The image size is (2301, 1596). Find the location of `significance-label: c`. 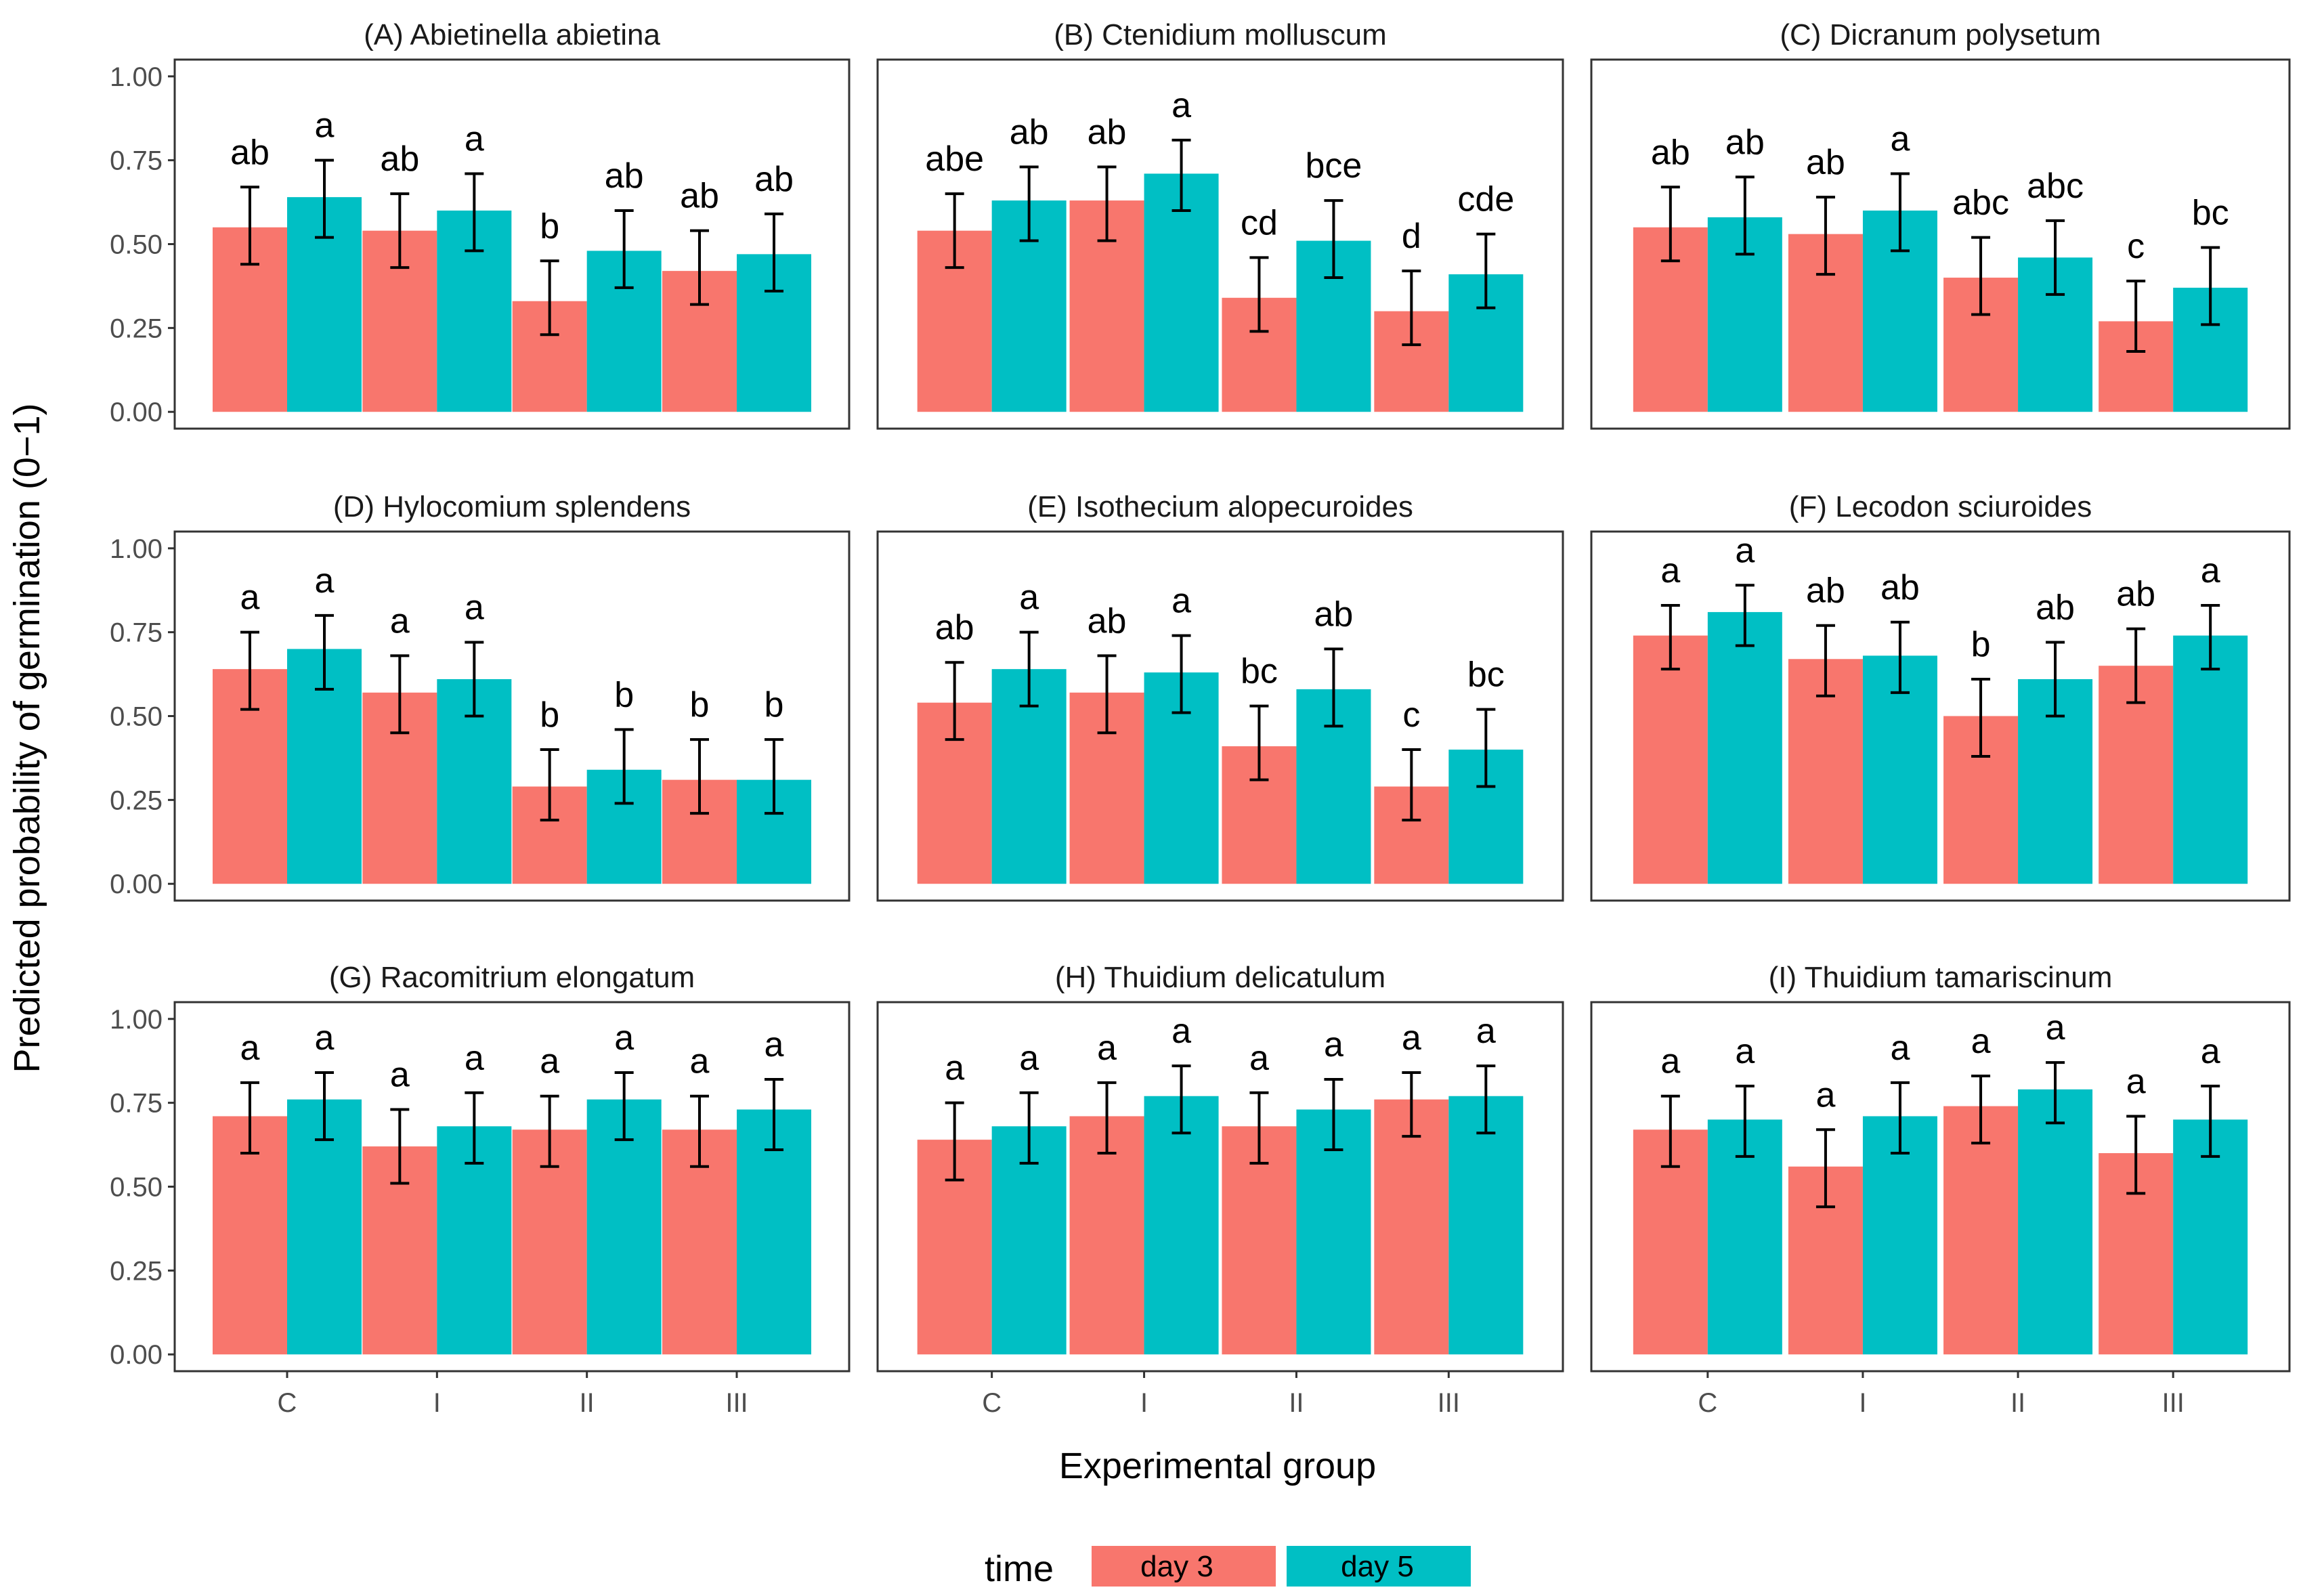

significance-label: c is located at coordinates (1411, 715).